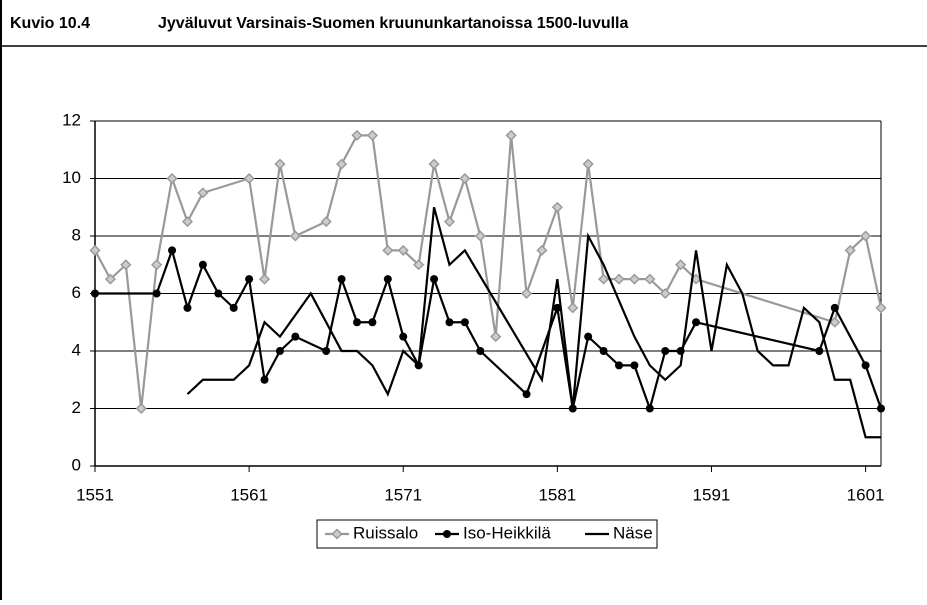  What do you see at coordinates (507, 532) in the screenshot?
I see `legend-label: Iso-Heikkilä` at bounding box center [507, 532].